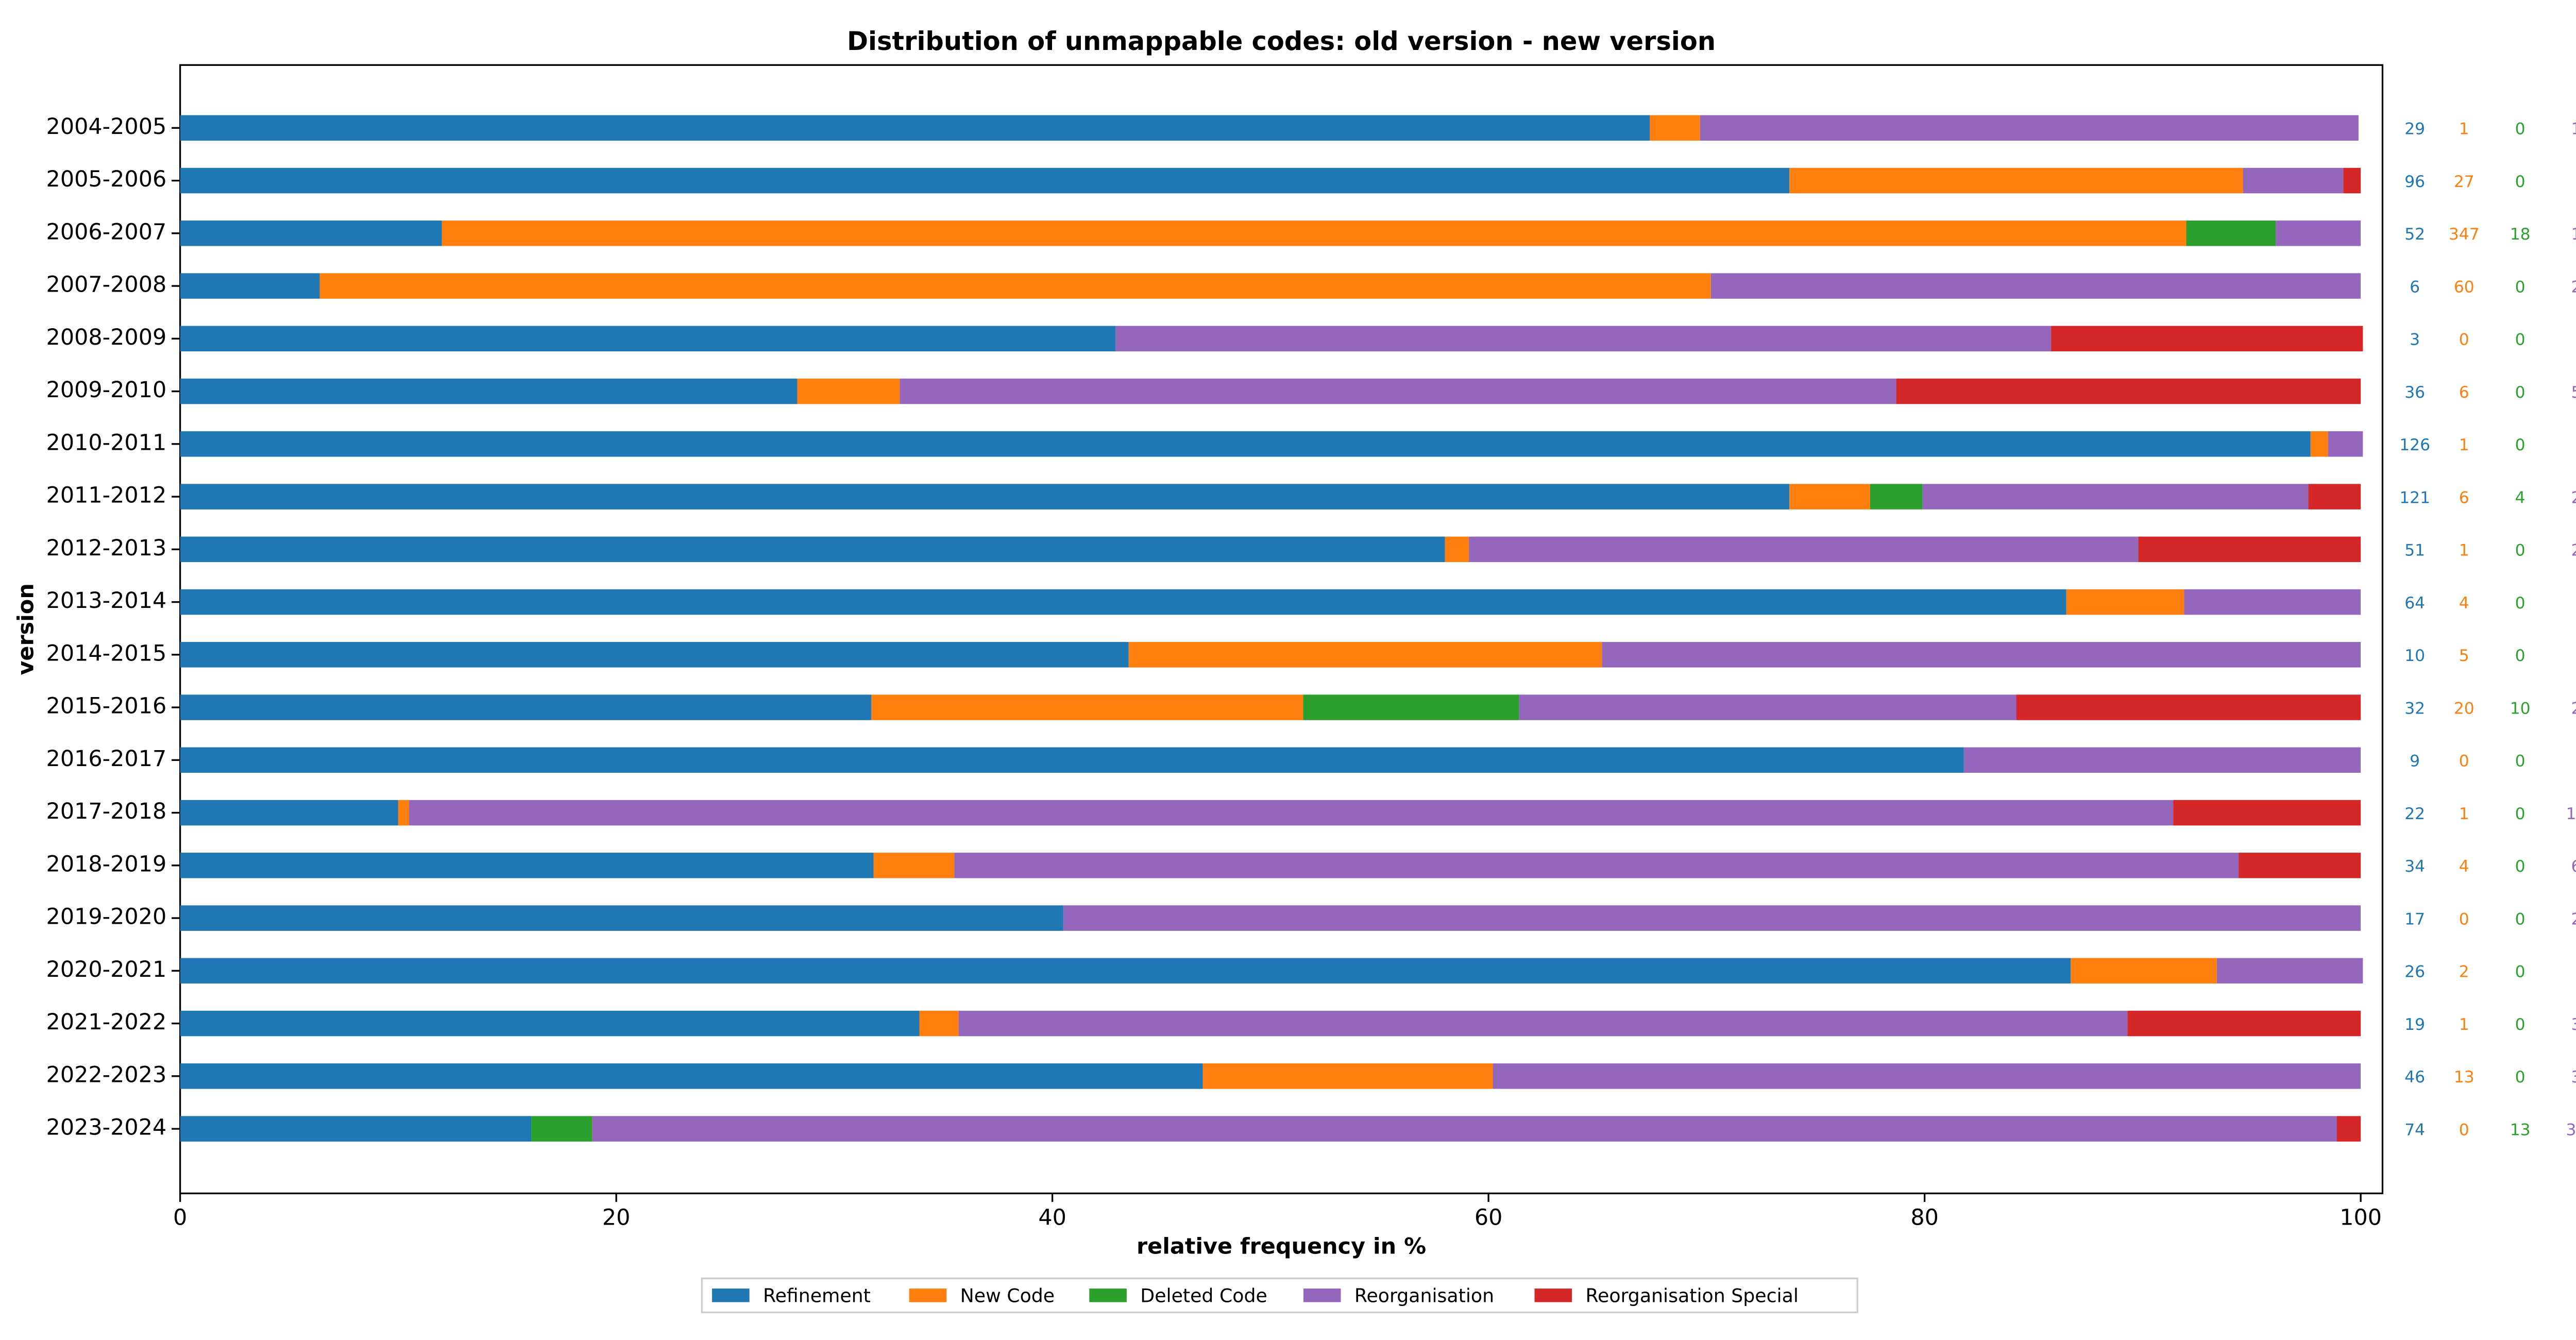 The width and height of the screenshot is (2576, 1340). Describe the element at coordinates (2464, 234) in the screenshot. I see `count-label: 347` at that location.